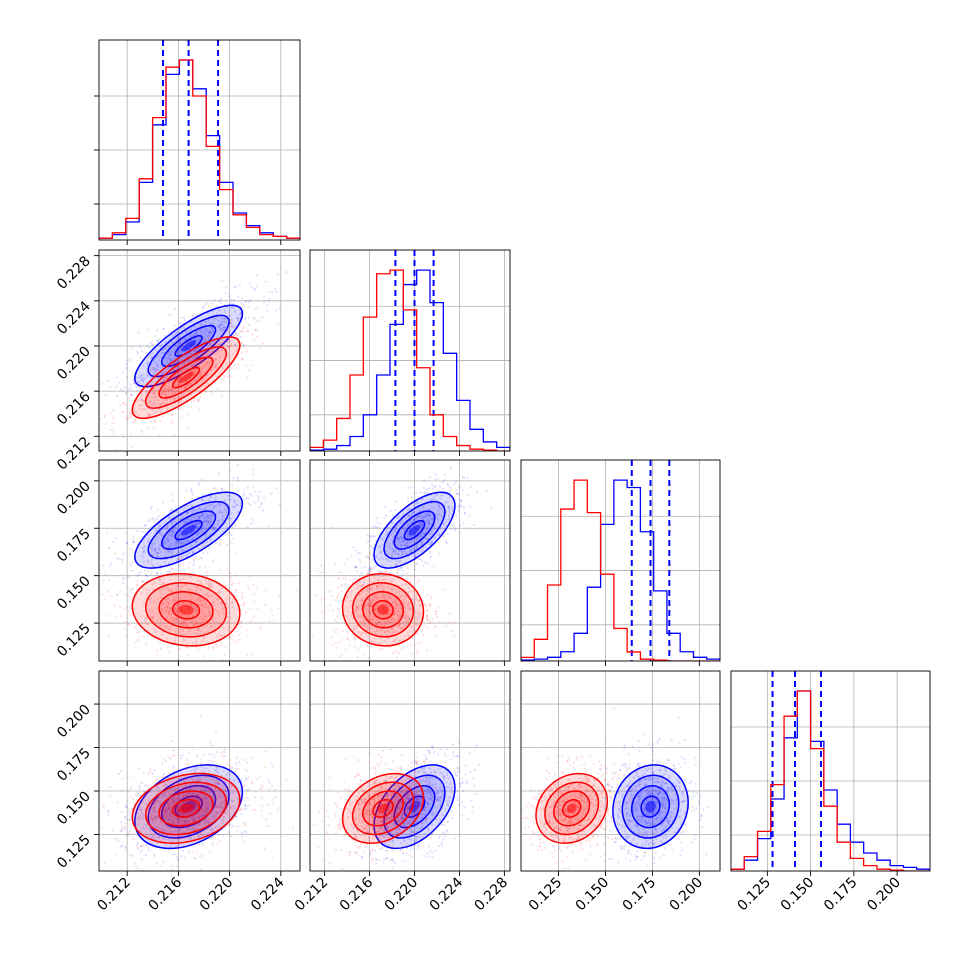 The height and width of the screenshot is (970, 970). What do you see at coordinates (492, 895) in the screenshot?
I see `x-tick-label: 0.228` at bounding box center [492, 895].